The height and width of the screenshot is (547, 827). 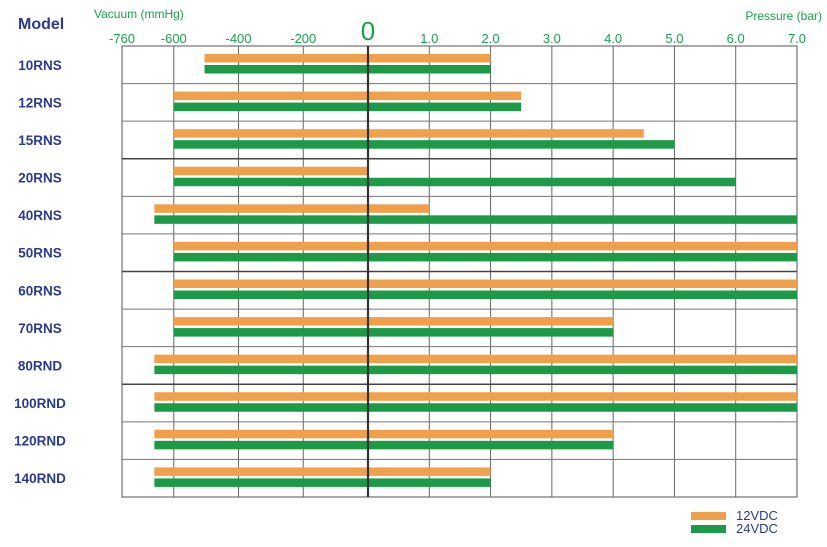 I want to click on tick-label-pressure: 2.0, so click(x=491, y=38).